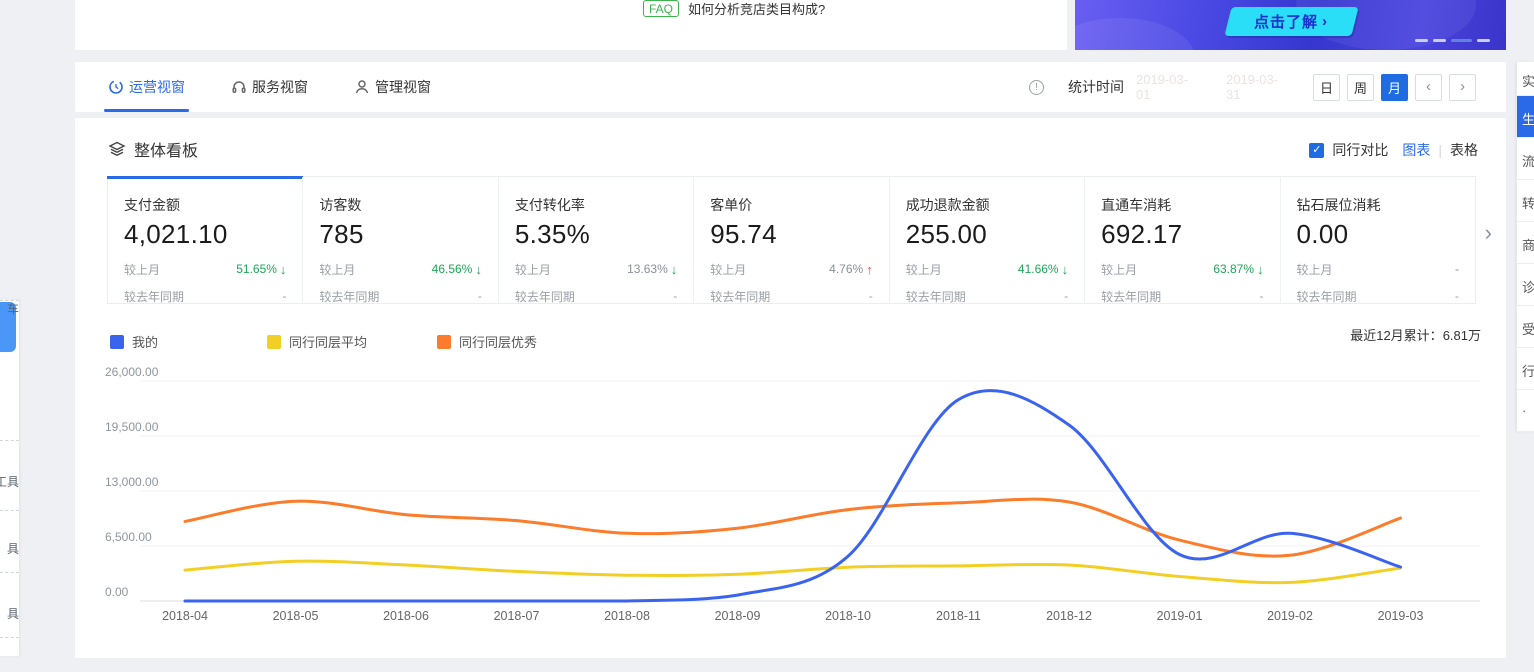  I want to click on svg-text: 2018-08, so click(627, 616).